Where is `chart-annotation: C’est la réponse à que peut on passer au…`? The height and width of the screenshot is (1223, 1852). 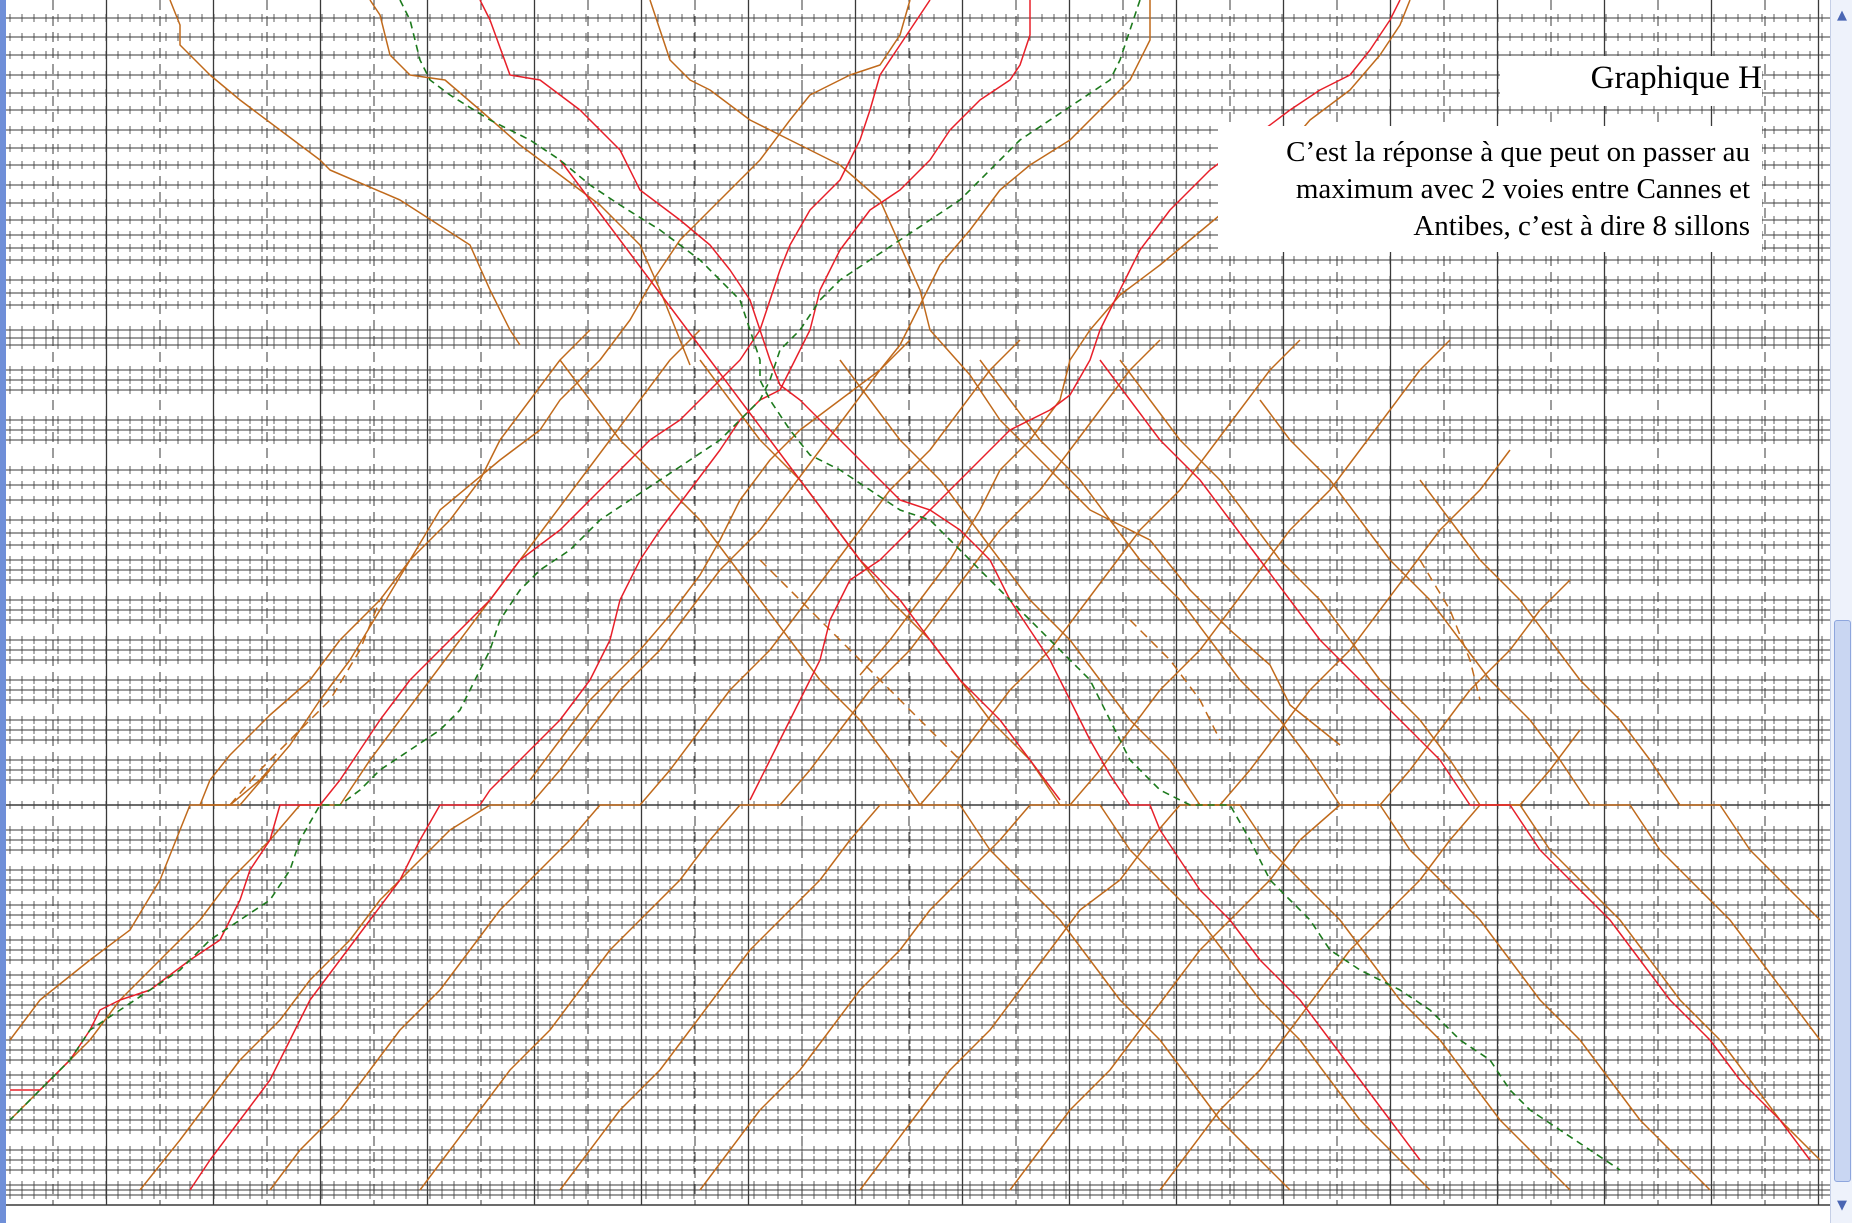 chart-annotation: C’est la réponse à que peut on passer au… is located at coordinates (1518, 189).